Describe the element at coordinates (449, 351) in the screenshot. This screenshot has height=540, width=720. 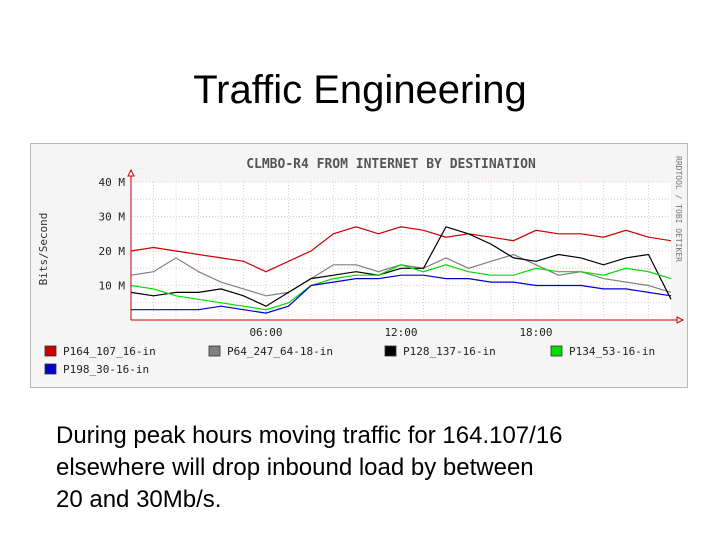
I see `legend-label: P128_137-16-in` at that location.